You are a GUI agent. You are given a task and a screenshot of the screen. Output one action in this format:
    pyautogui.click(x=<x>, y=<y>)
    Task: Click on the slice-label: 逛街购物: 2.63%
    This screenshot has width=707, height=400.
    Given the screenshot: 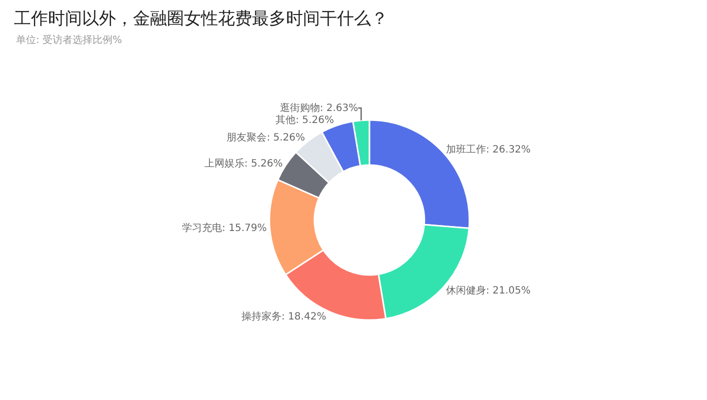 What is the action you would take?
    pyautogui.click(x=319, y=108)
    